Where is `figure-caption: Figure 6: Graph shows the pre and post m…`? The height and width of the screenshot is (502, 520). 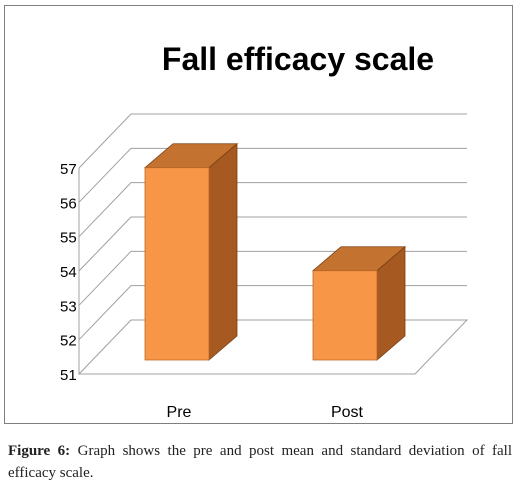
figure-caption: Figure 6: Graph shows the pre and post m… is located at coordinates (260, 462).